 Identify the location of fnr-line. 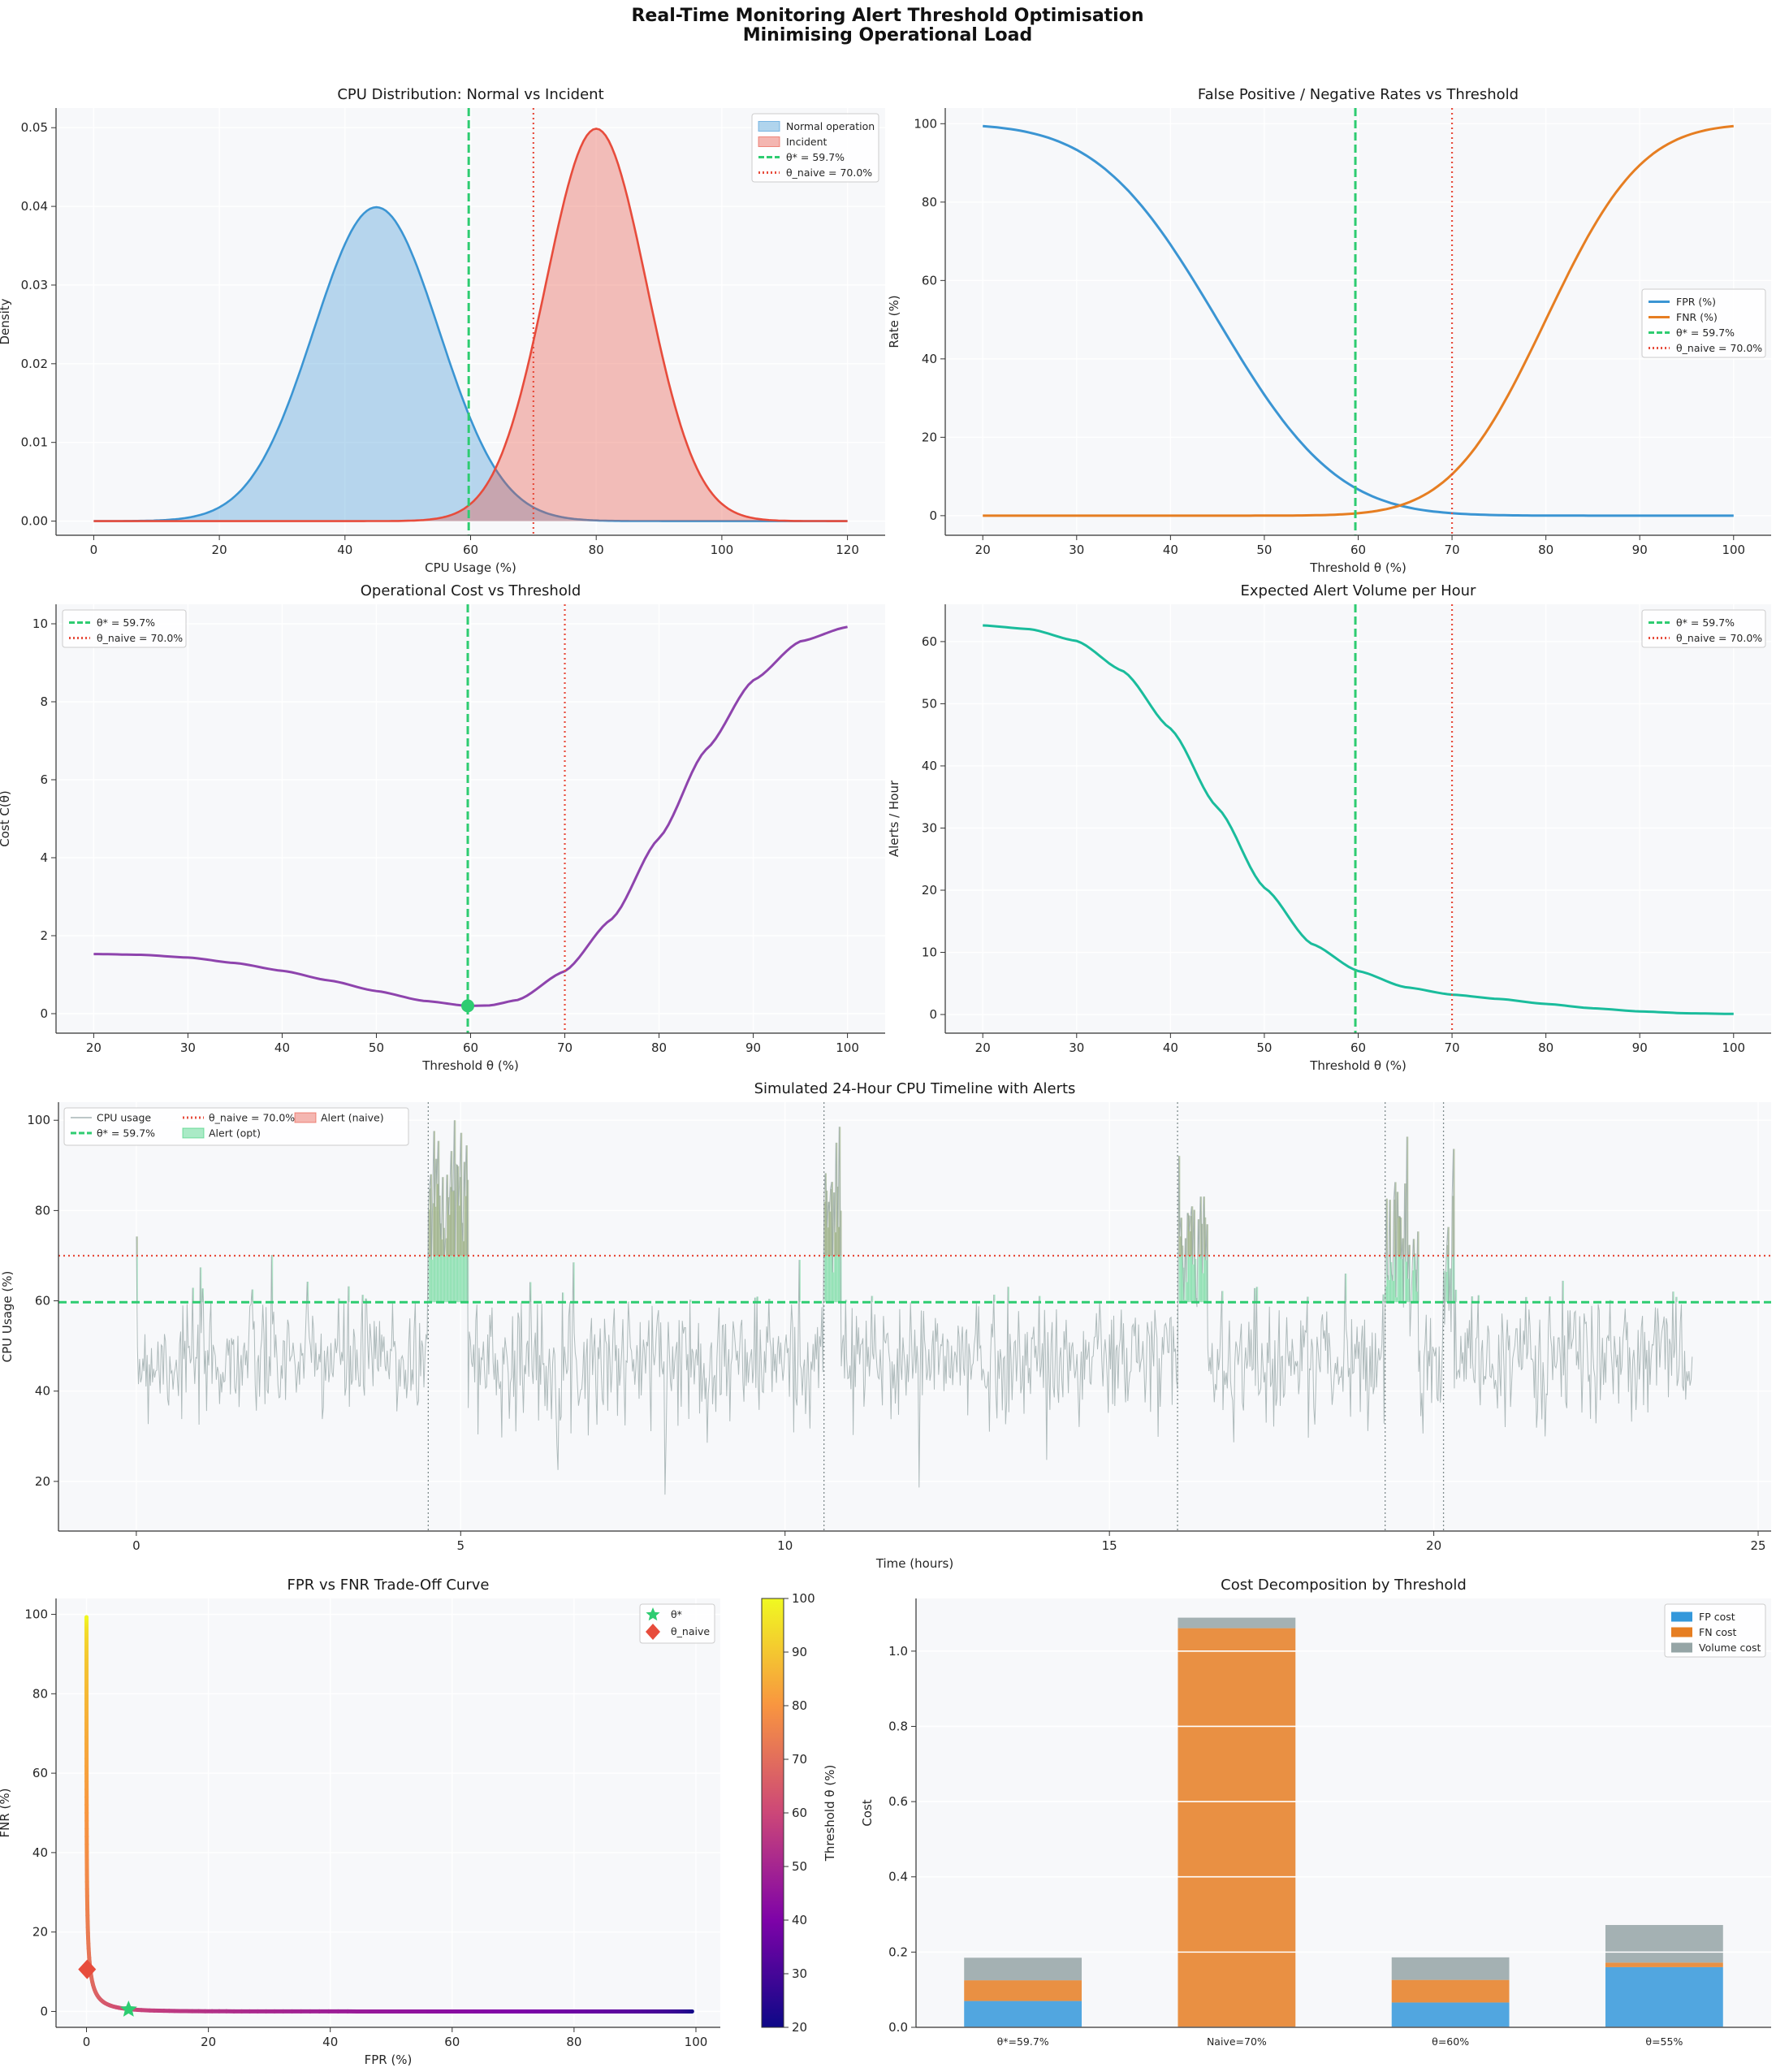
(1358, 320).